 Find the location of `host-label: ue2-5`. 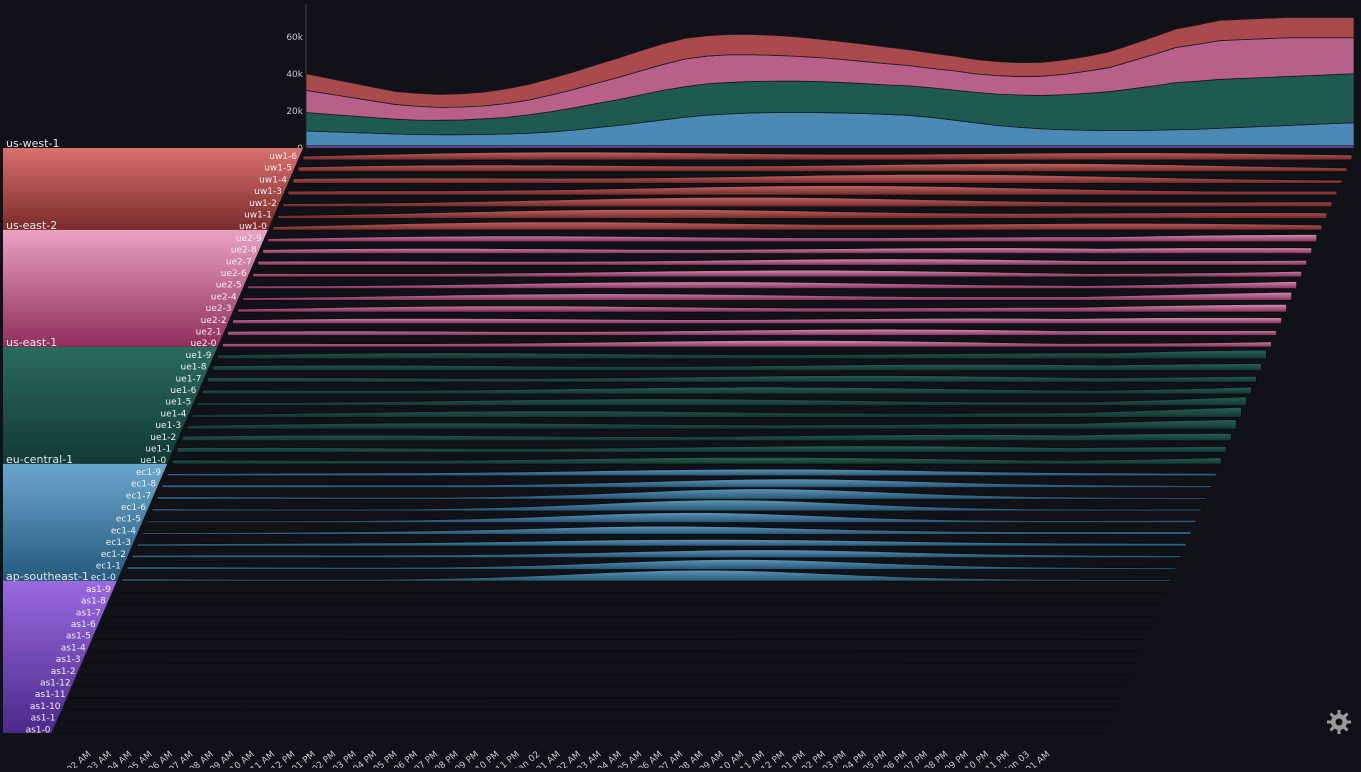

host-label: ue2-5 is located at coordinates (229, 286).